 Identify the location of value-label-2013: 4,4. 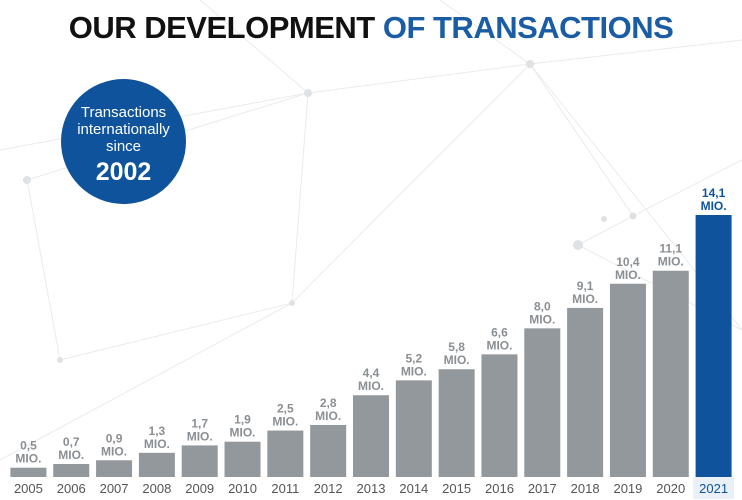
(371, 373).